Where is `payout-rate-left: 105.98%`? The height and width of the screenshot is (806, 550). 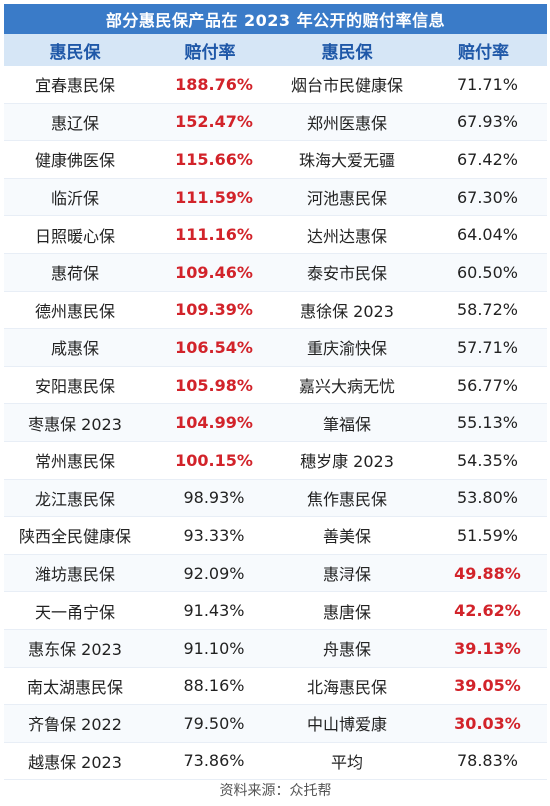
payout-rate-left: 105.98% is located at coordinates (214, 385).